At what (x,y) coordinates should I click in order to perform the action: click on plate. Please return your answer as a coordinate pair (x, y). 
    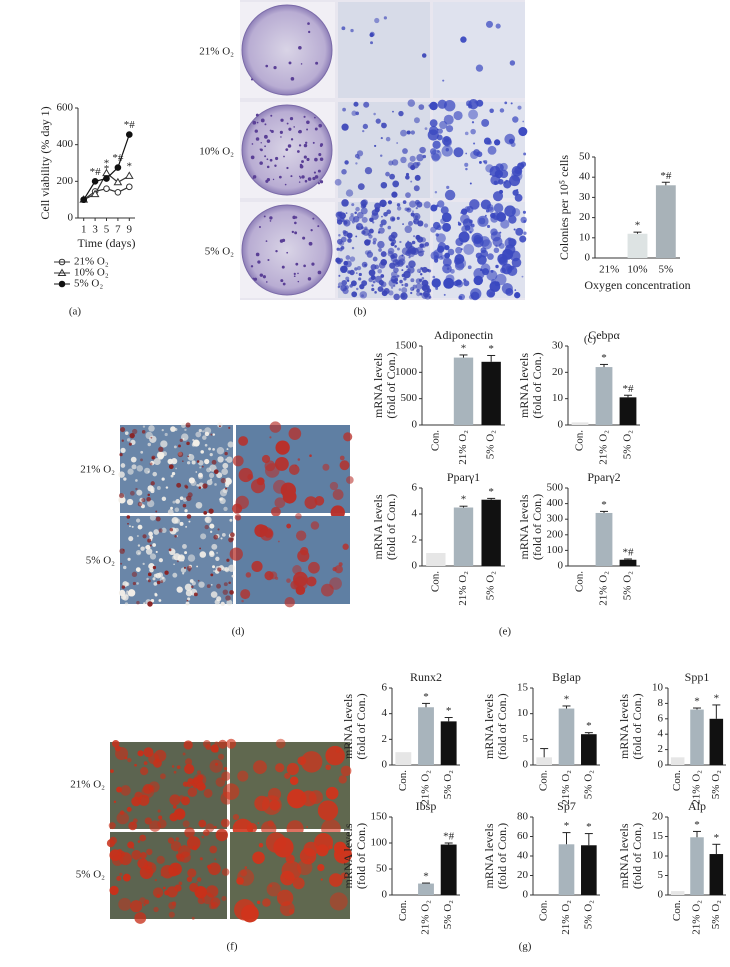
    Looking at the image, I should click on (287, 250).